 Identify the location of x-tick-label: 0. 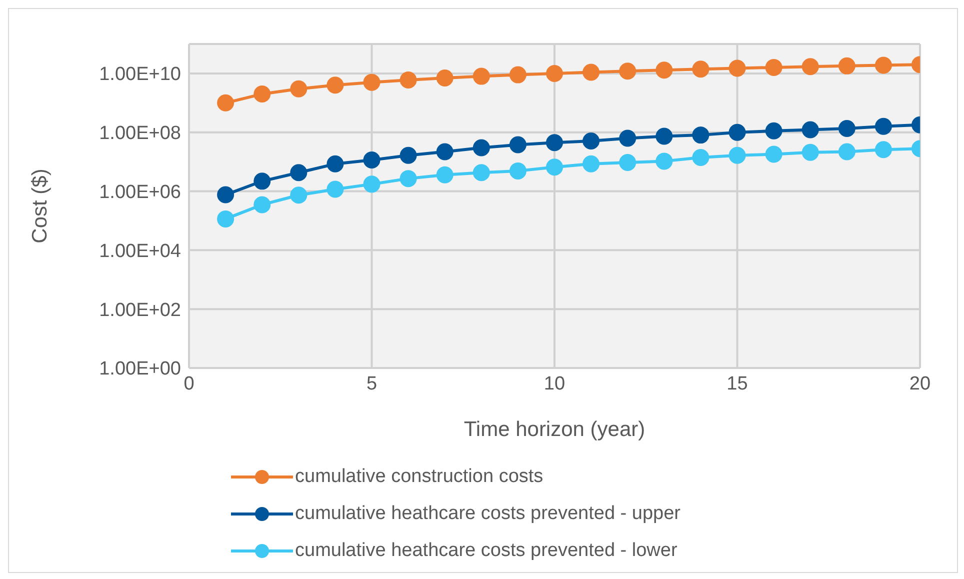
(189, 383).